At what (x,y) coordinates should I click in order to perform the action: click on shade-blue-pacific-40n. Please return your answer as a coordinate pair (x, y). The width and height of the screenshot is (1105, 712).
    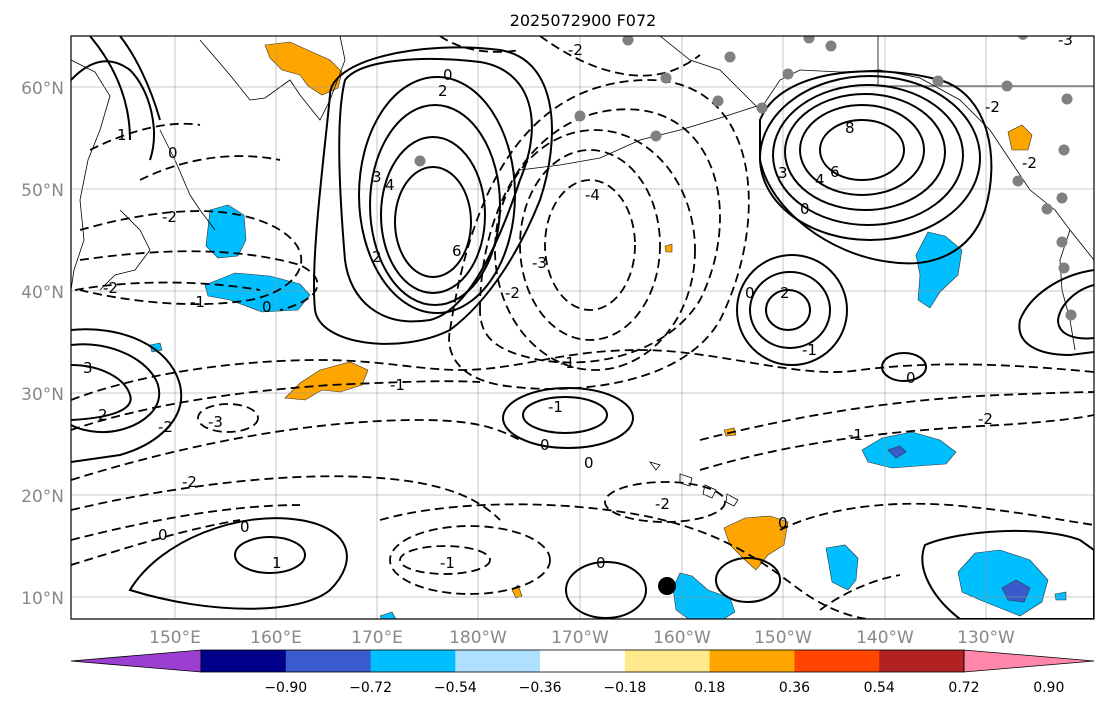
    Looking at the image, I should click on (257, 292).